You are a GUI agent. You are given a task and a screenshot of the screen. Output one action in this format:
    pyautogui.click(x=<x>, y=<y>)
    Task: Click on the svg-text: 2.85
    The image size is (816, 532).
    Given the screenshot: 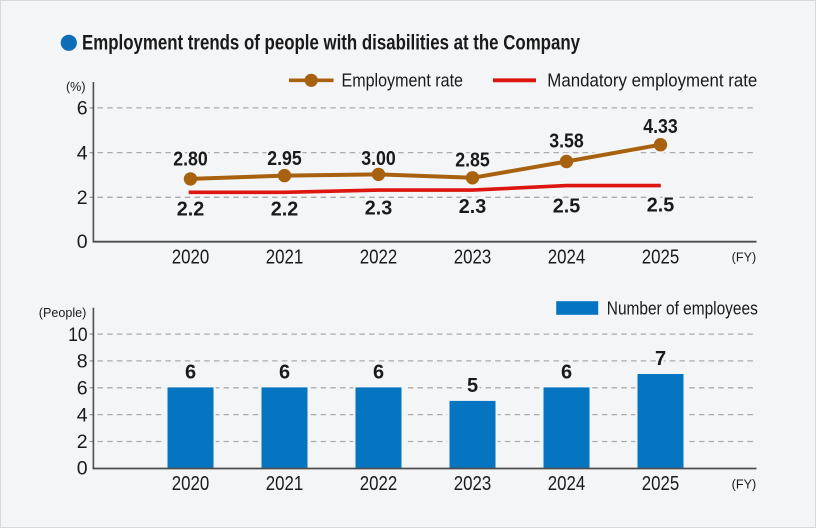 What is the action you would take?
    pyautogui.click(x=472, y=161)
    